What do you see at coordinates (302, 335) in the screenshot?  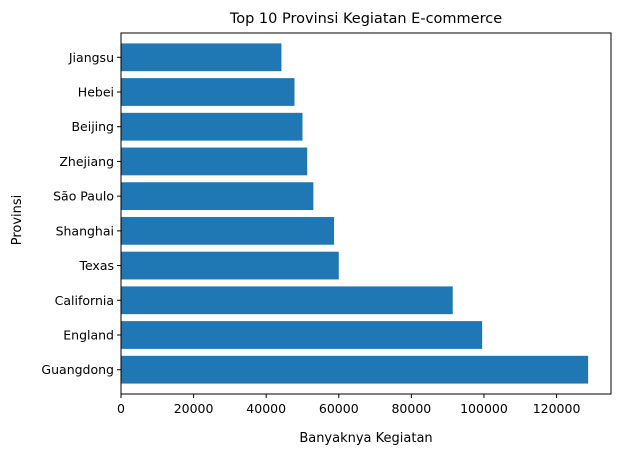 I see `bar-england` at bounding box center [302, 335].